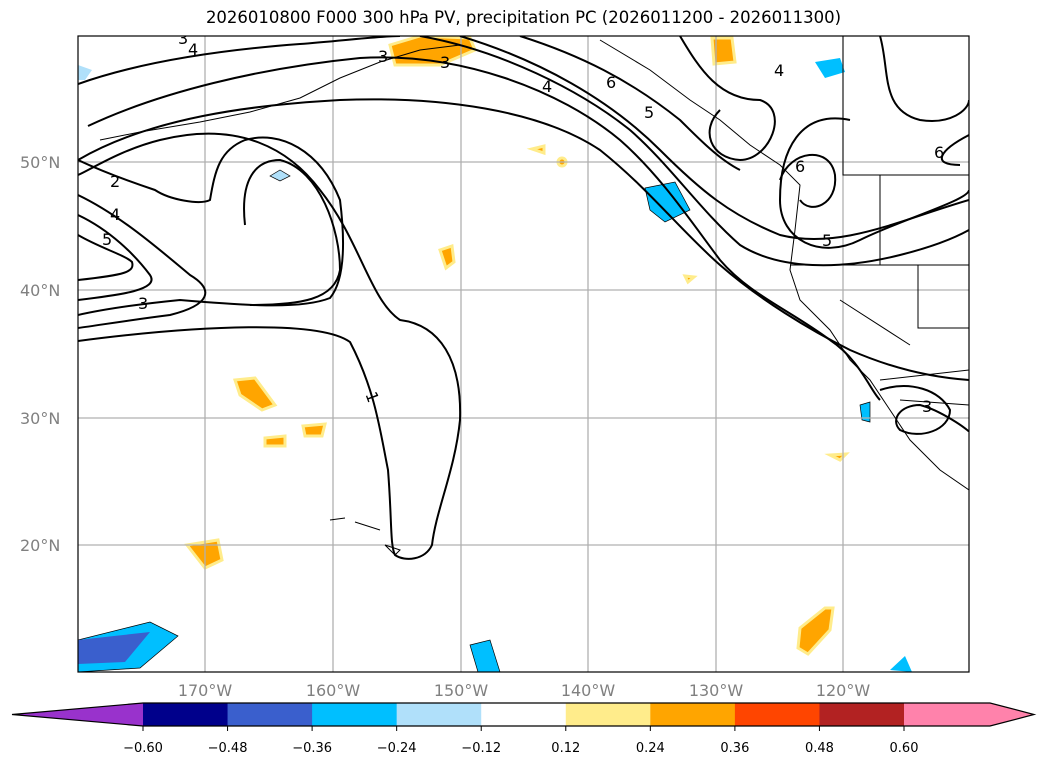 Image resolution: width=1047 pixels, height=765 pixels. Describe the element at coordinates (650, 748) in the screenshot. I see `colorbar-tick-label: 0.24` at that location.